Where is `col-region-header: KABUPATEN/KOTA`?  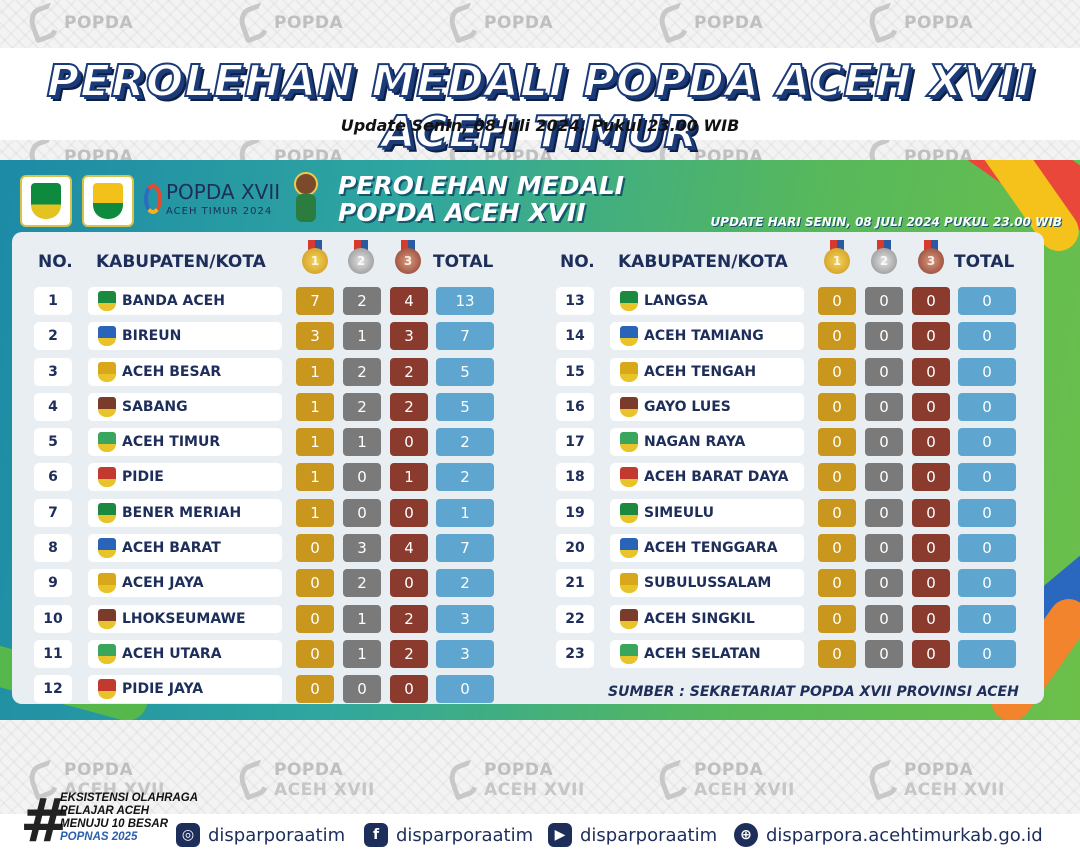 col-region-header: KABUPATEN/KOTA is located at coordinates (181, 262).